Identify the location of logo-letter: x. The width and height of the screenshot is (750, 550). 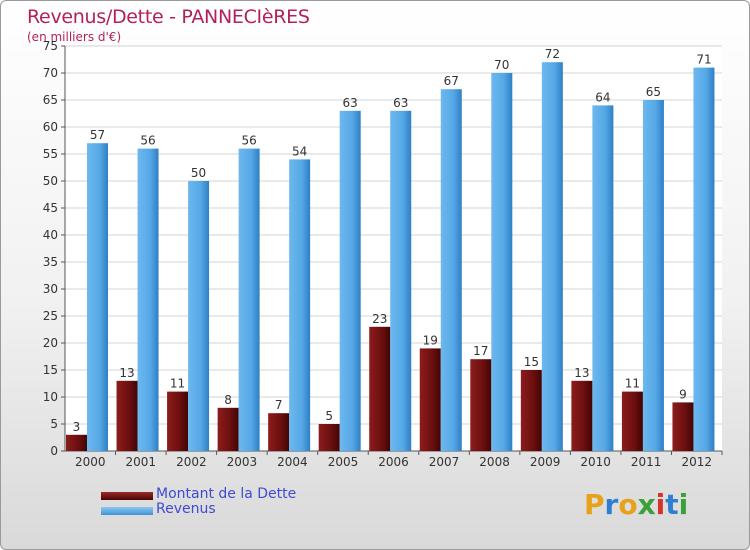
(646, 504).